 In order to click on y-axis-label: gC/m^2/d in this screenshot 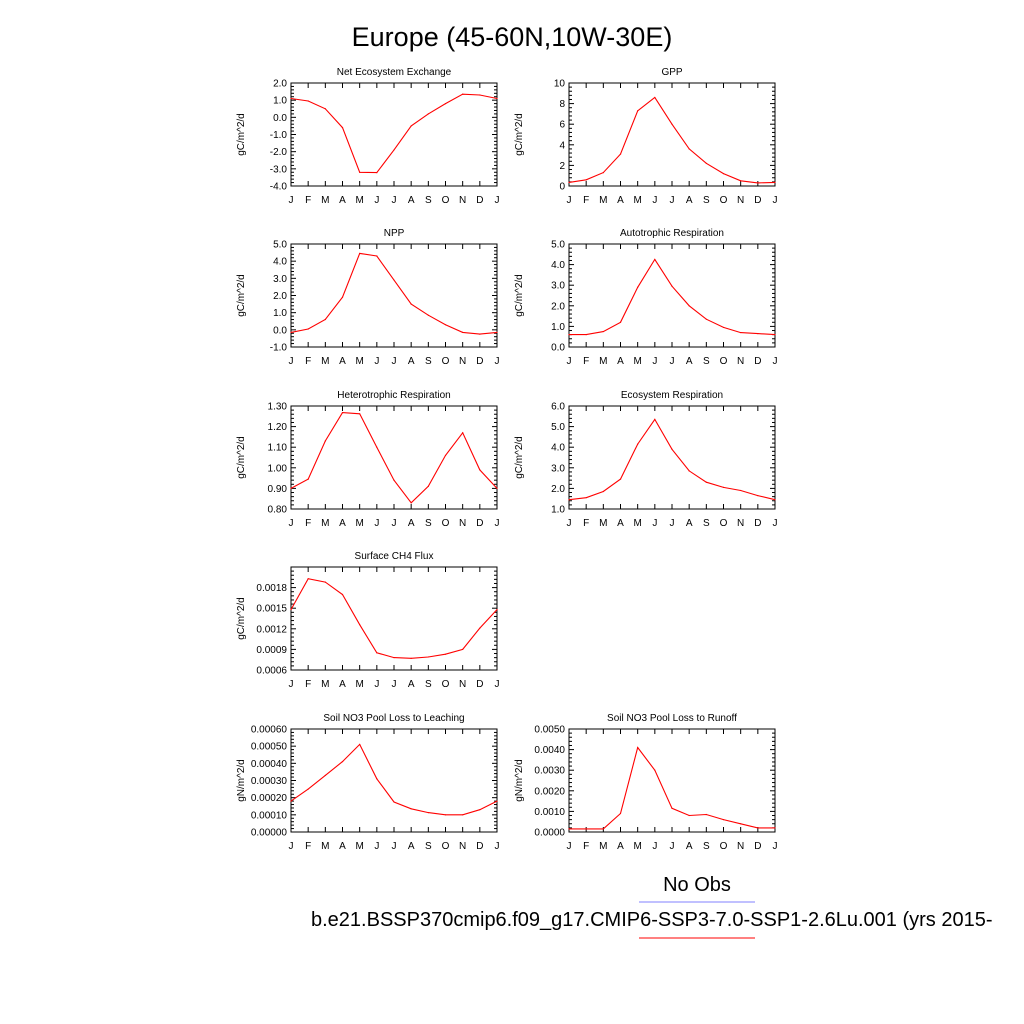, I will do `click(519, 134)`.